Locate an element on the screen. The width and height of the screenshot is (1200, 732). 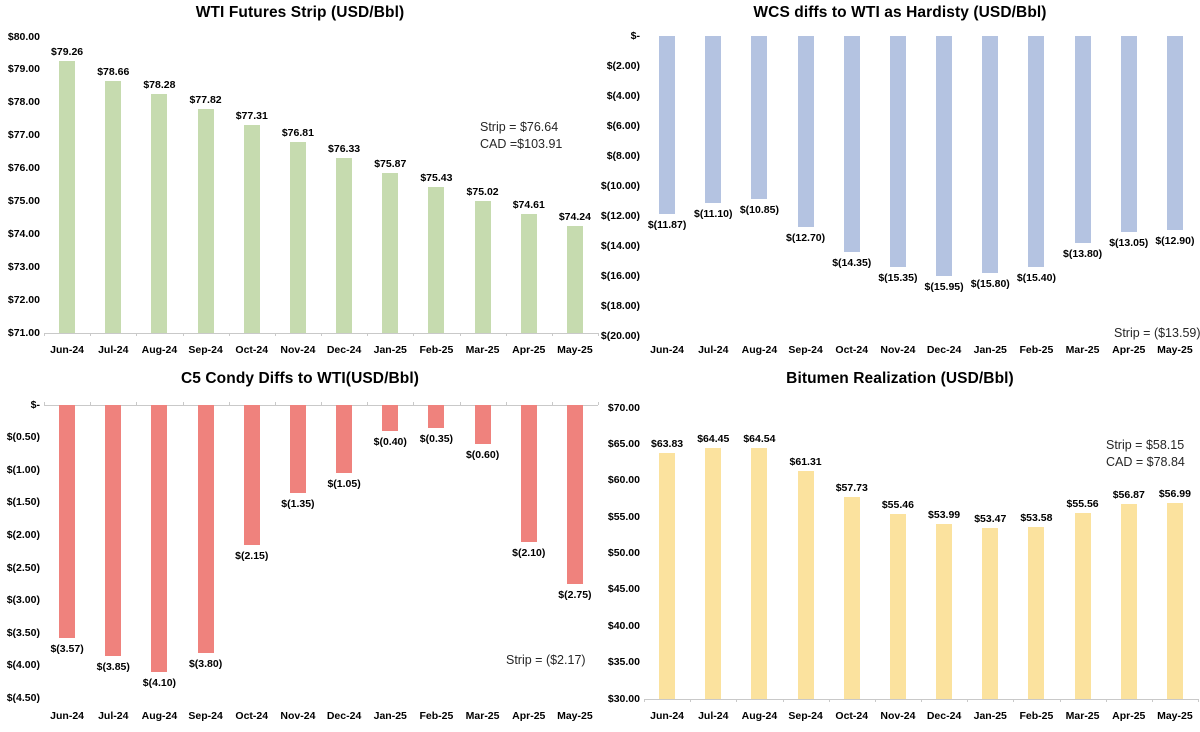
y-axis-tick-label: $(0.50) is located at coordinates (23, 437).